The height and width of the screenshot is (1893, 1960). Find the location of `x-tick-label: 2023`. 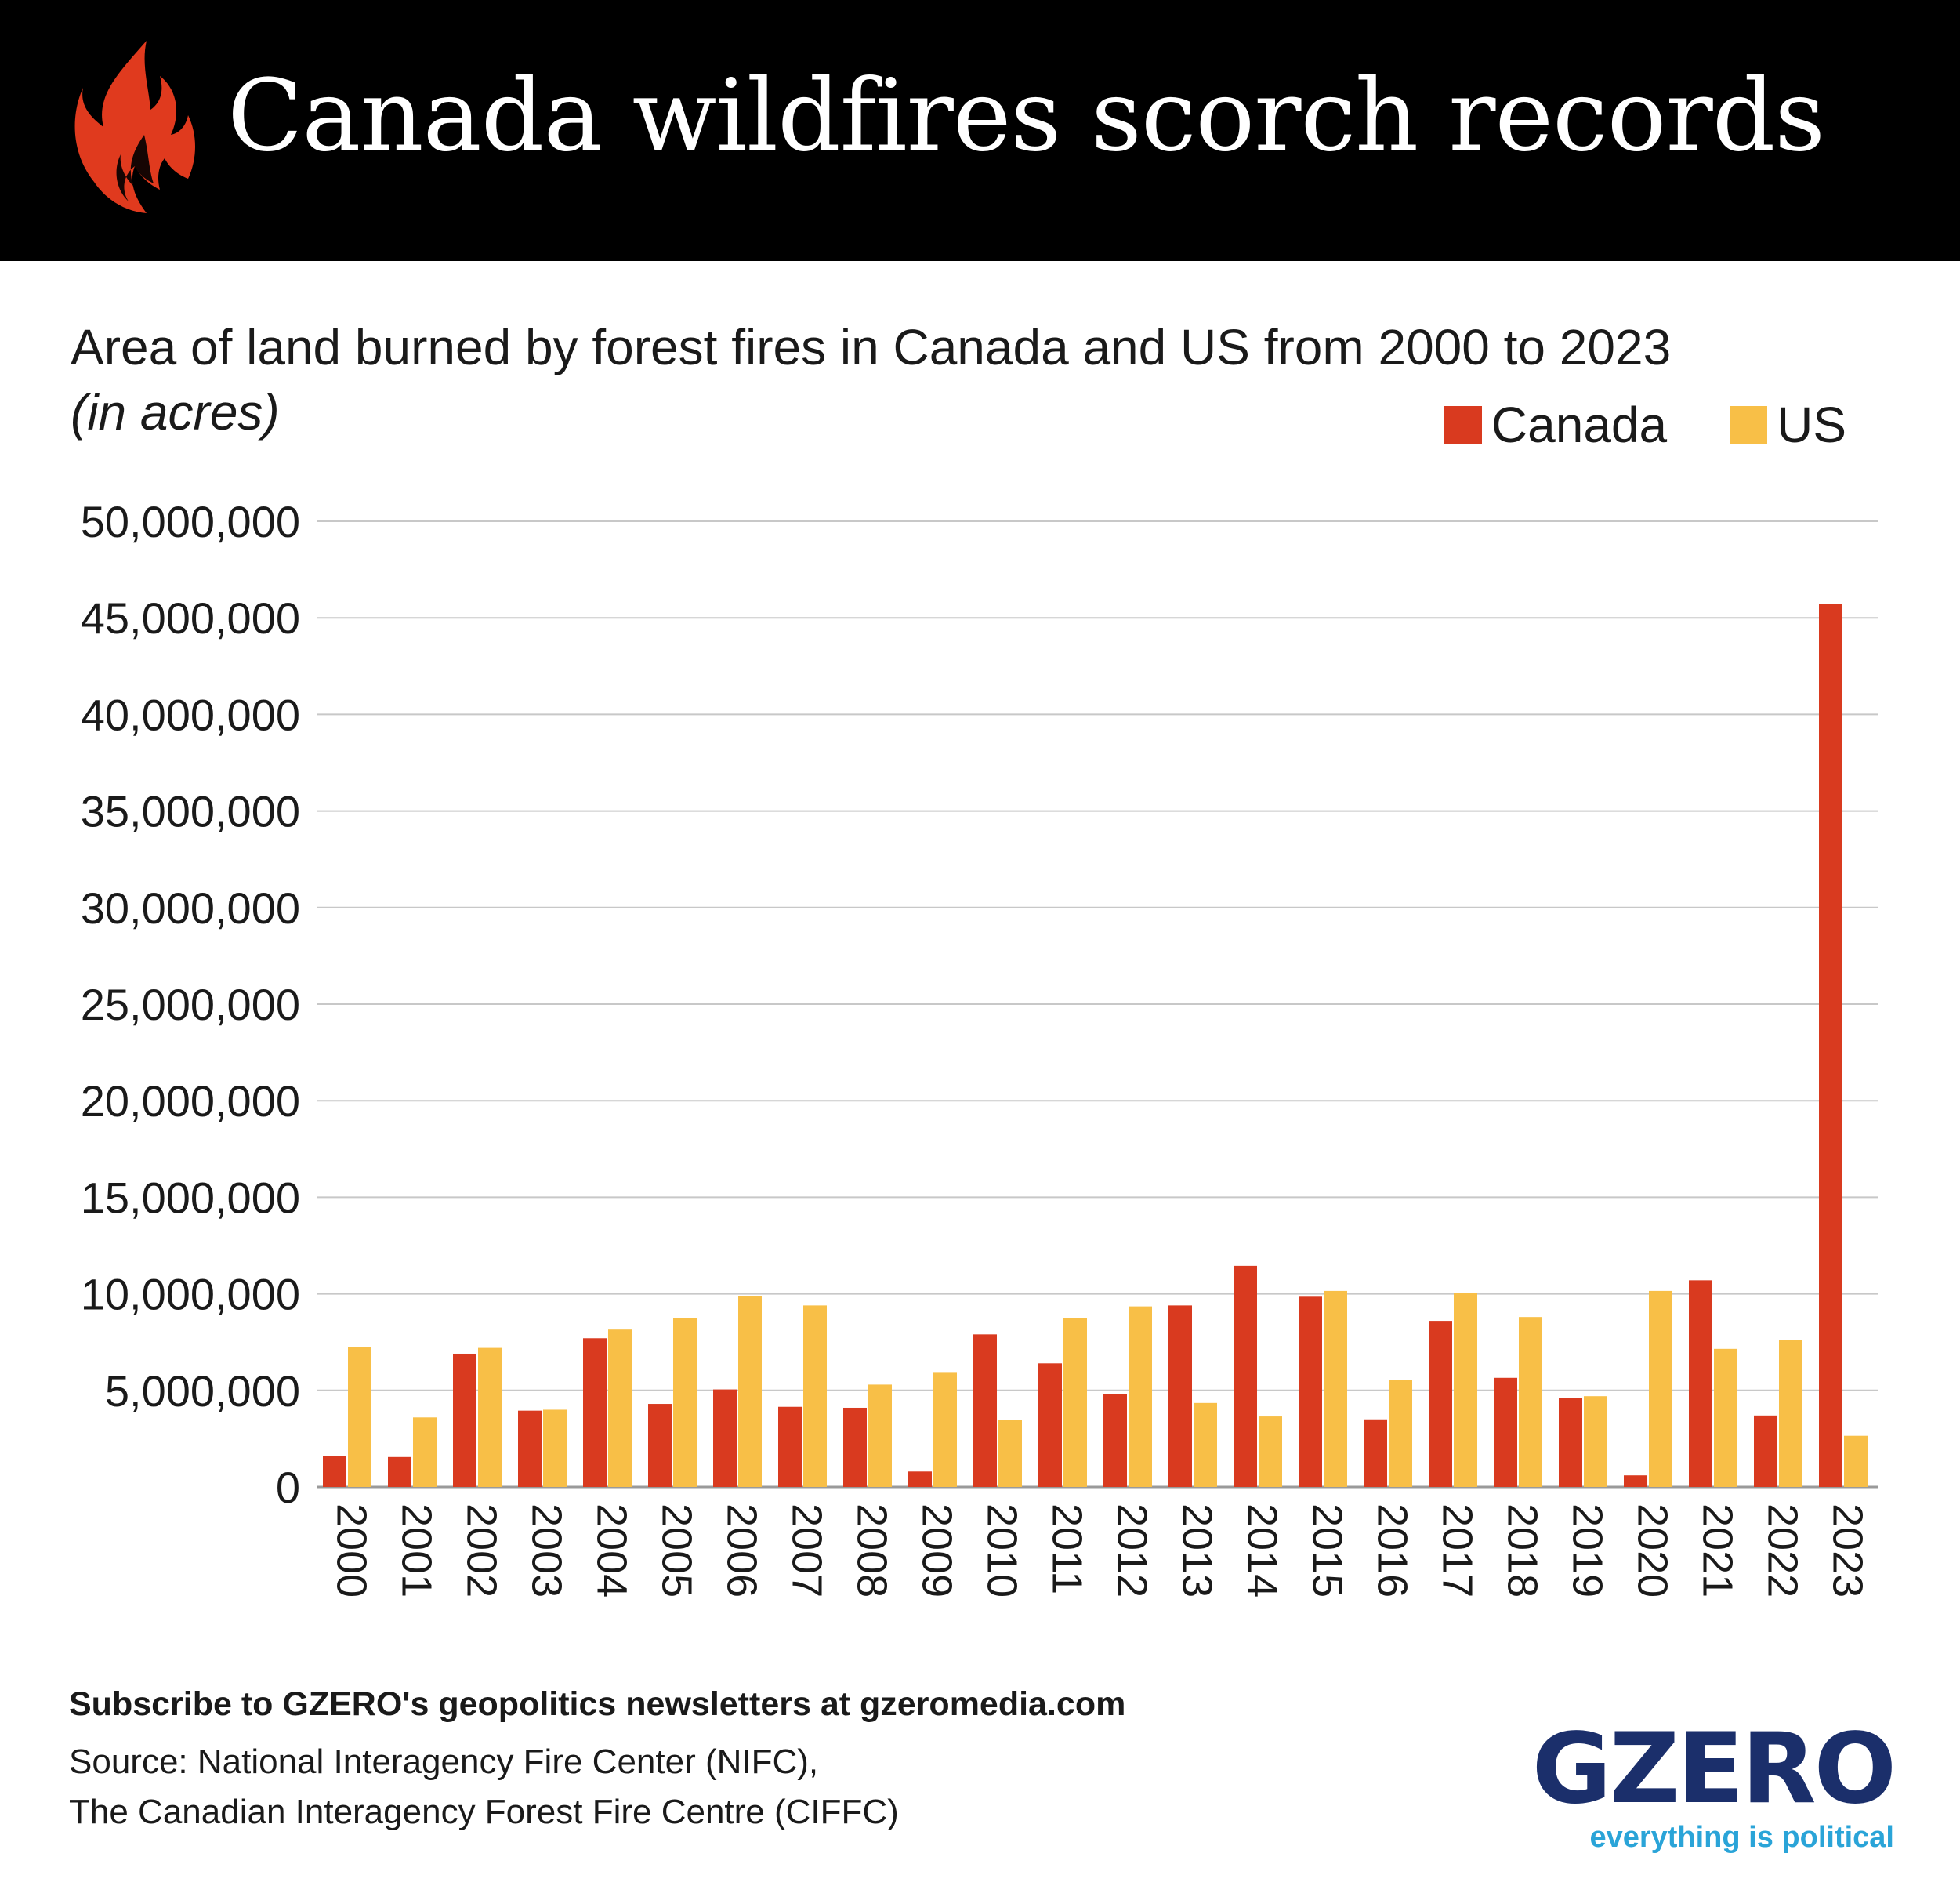

x-tick-label: 2023 is located at coordinates (1847, 1550).